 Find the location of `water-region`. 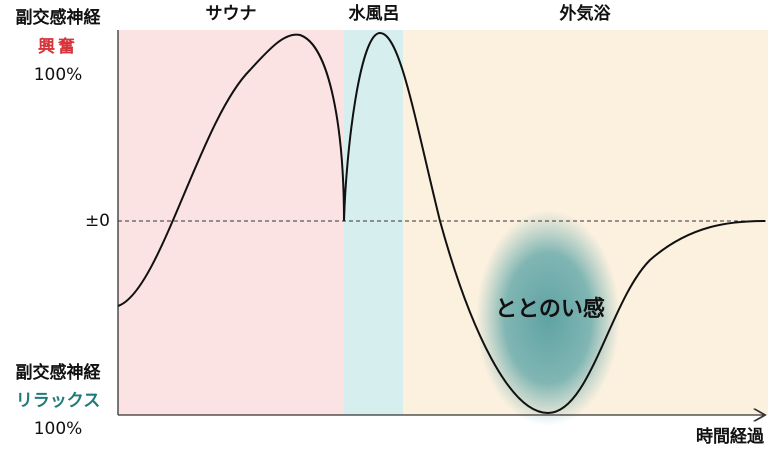

water-region is located at coordinates (373, 222).